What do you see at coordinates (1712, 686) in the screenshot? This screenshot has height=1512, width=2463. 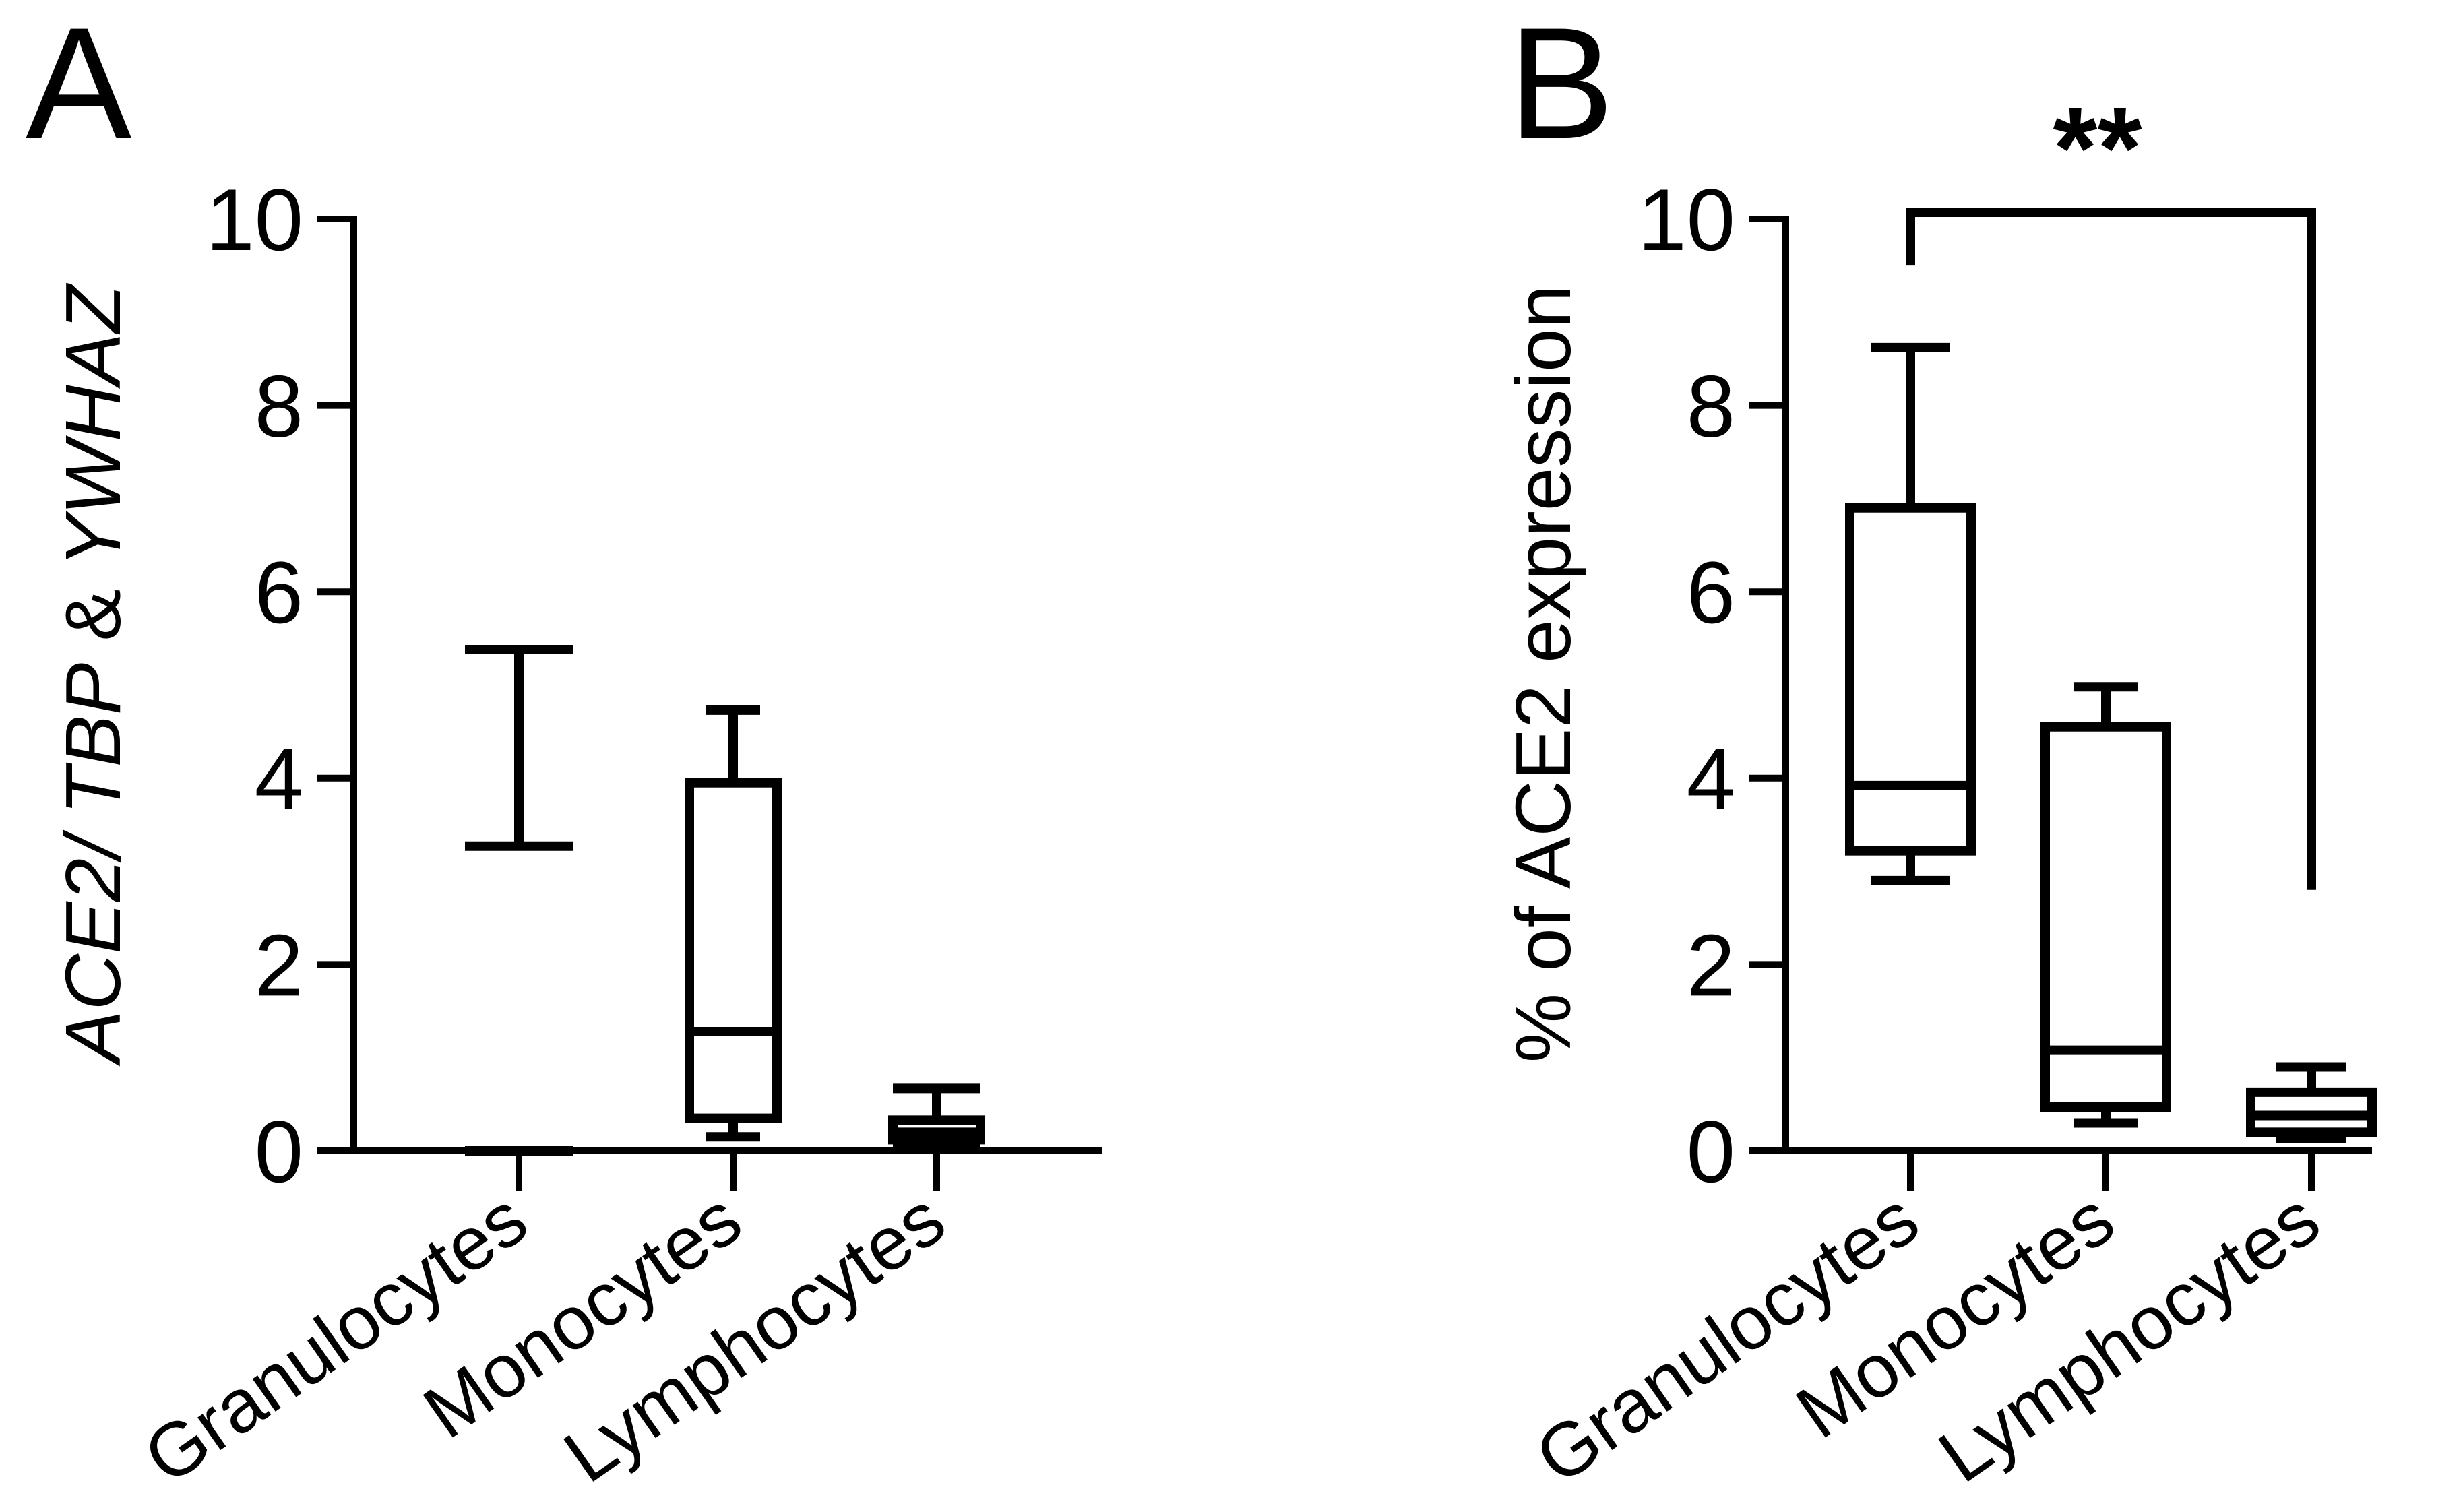 I see `panel-b-y-ticks: 0 2 4 6 8 10` at bounding box center [1712, 686].